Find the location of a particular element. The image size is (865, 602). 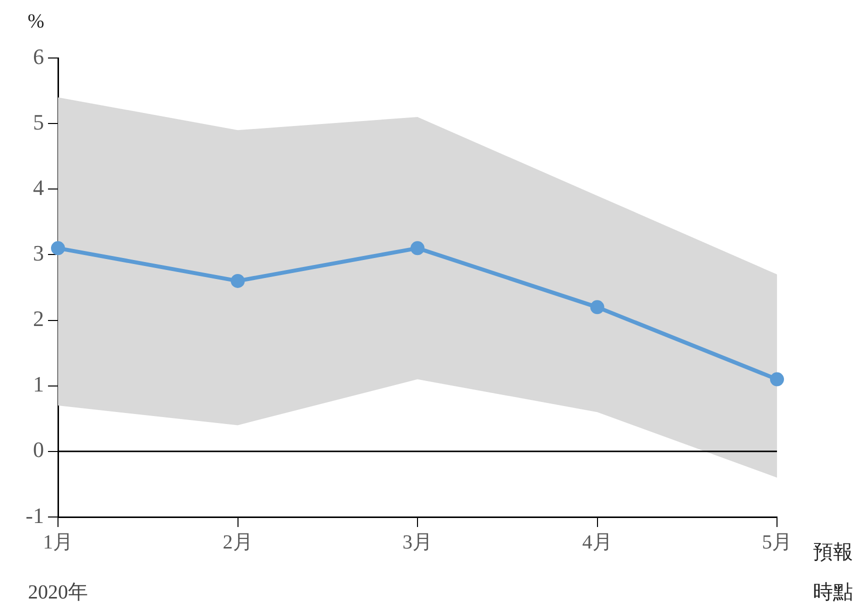

text: 2020年 is located at coordinates (58, 591).